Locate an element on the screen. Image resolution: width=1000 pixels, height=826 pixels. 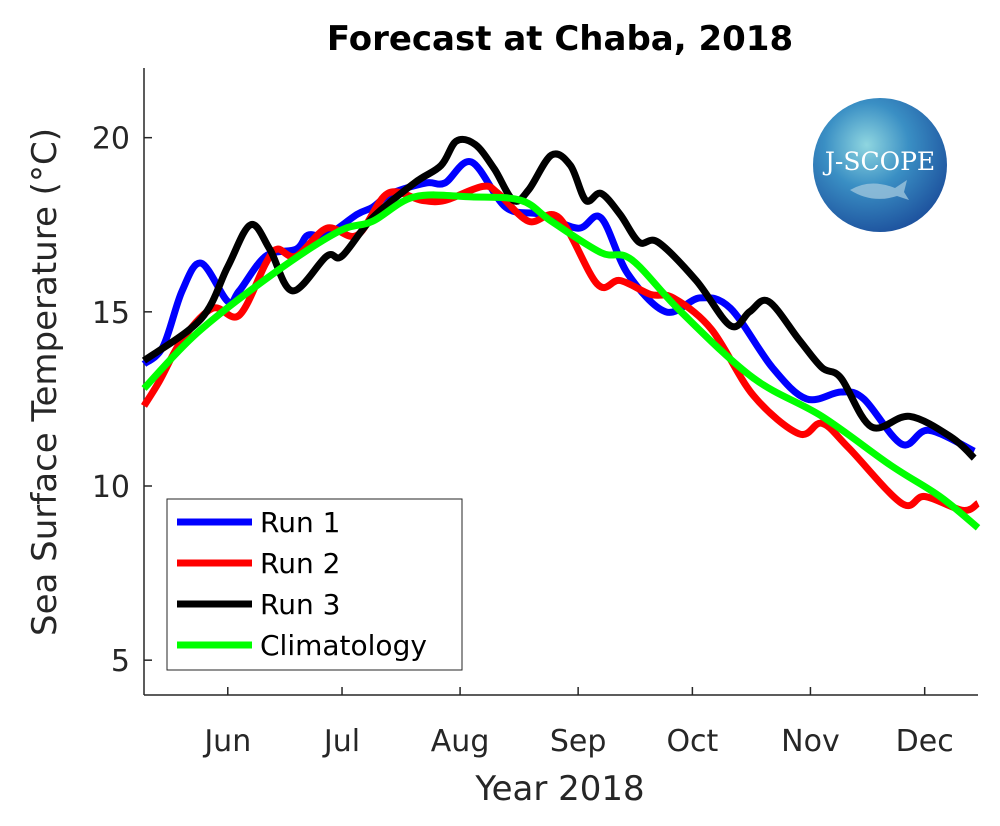
legend-label-run-2: Run 2 is located at coordinates (300, 563).